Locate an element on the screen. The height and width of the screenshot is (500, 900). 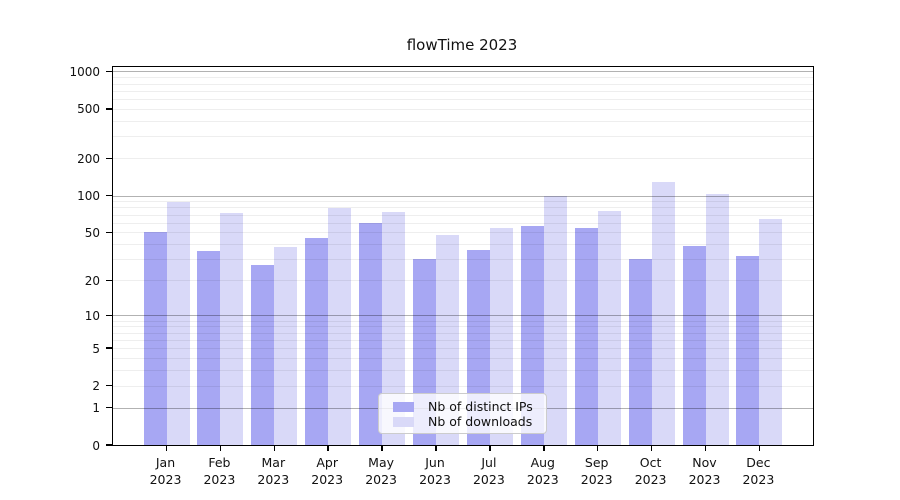
bar-downloads-jun is located at coordinates (447, 339).